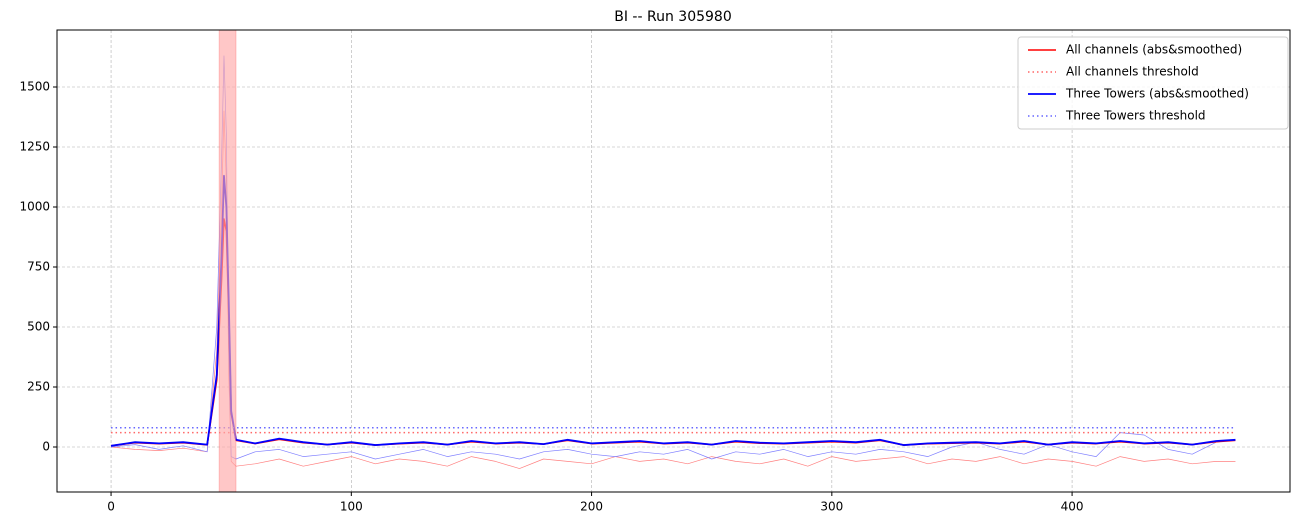 The image size is (1304, 528). Describe the element at coordinates (1154, 50) in the screenshot. I see `legend-label: All channels (abs&smoothed)` at that location.